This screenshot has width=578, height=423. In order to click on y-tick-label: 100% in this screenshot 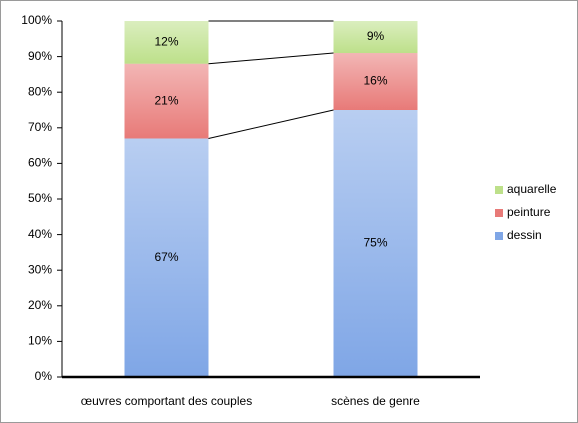, I will do `click(36, 20)`.